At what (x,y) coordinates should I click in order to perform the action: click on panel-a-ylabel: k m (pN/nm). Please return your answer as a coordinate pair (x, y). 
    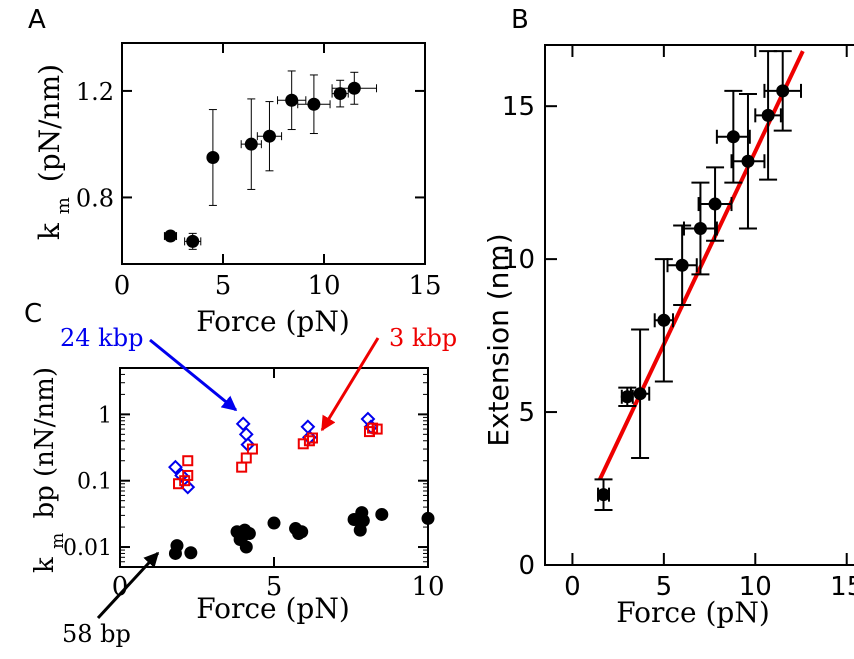
    Looking at the image, I should click on (54, 152).